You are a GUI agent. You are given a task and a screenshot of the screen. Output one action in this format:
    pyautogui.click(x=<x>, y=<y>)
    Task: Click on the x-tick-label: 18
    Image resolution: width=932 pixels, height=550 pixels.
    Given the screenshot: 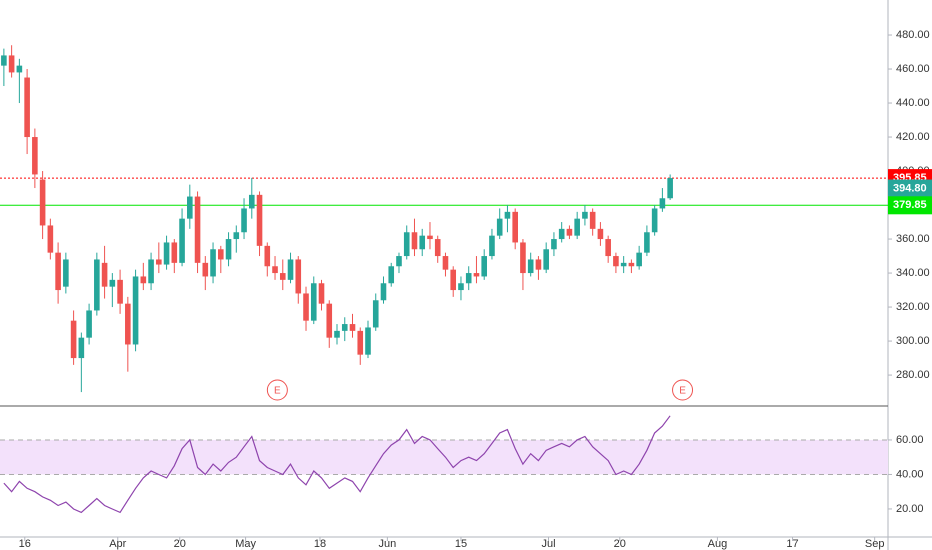 What is the action you would take?
    pyautogui.click(x=320, y=544)
    